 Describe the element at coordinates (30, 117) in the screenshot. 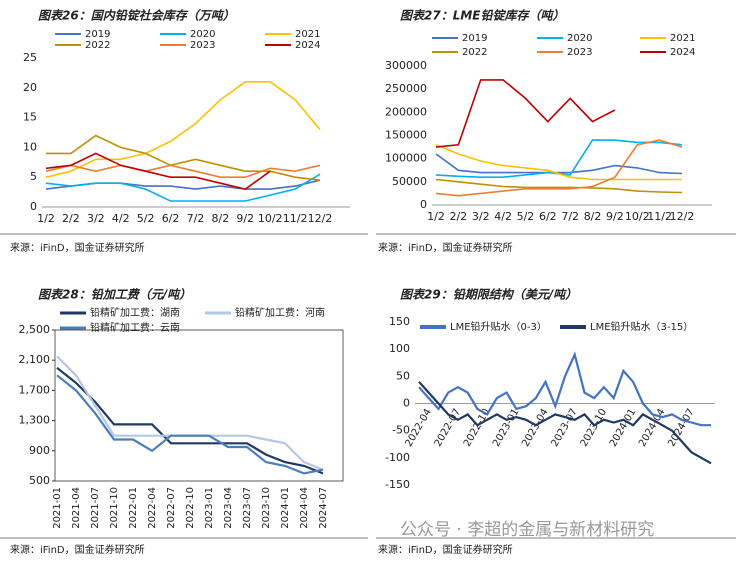

I see `y-tick-label: 15` at that location.